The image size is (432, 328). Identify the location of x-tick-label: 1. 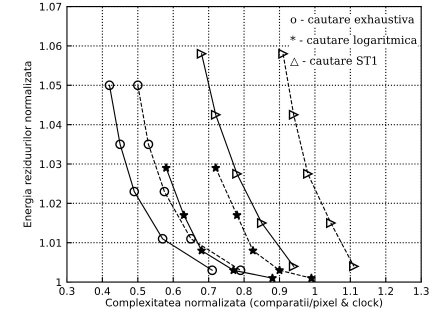
(315, 291).